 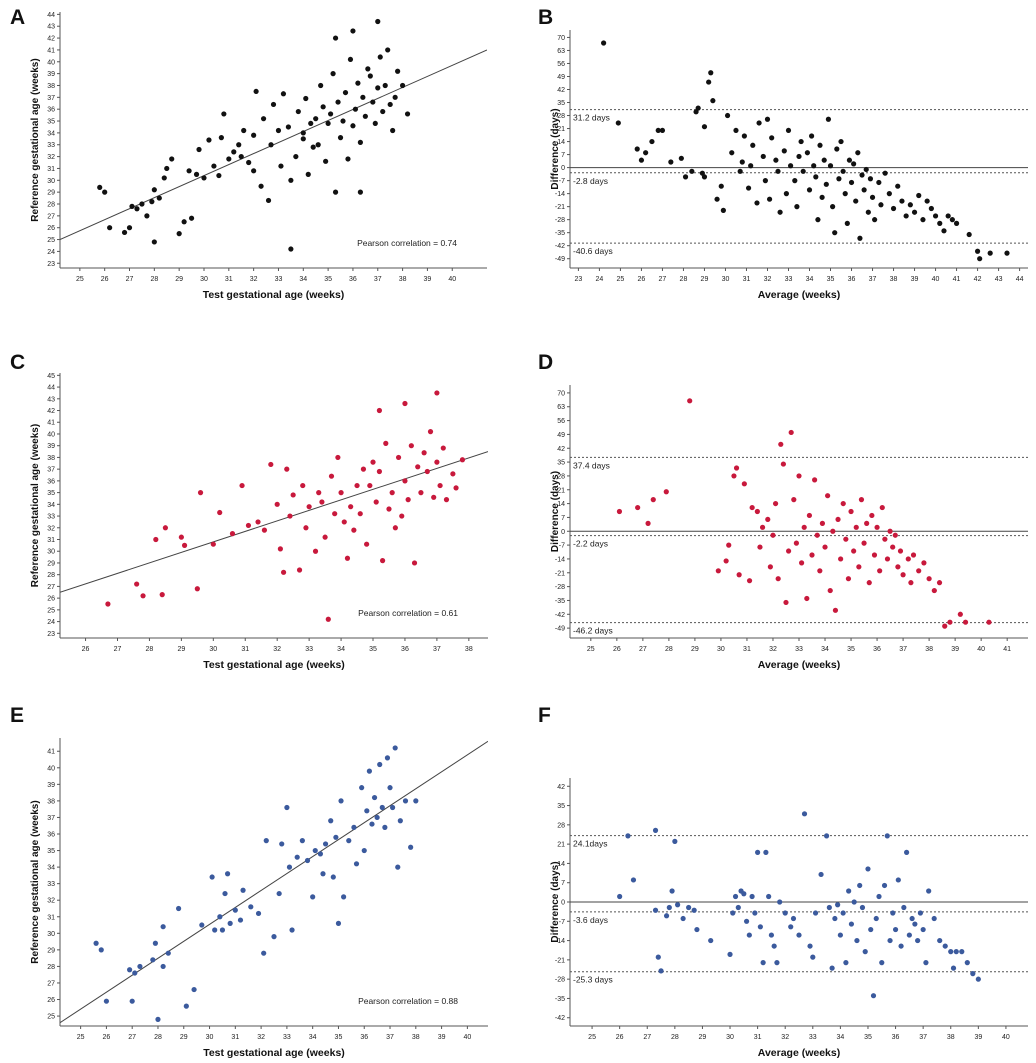 I want to click on x-tick-label: 37, so click(x=873, y=279).